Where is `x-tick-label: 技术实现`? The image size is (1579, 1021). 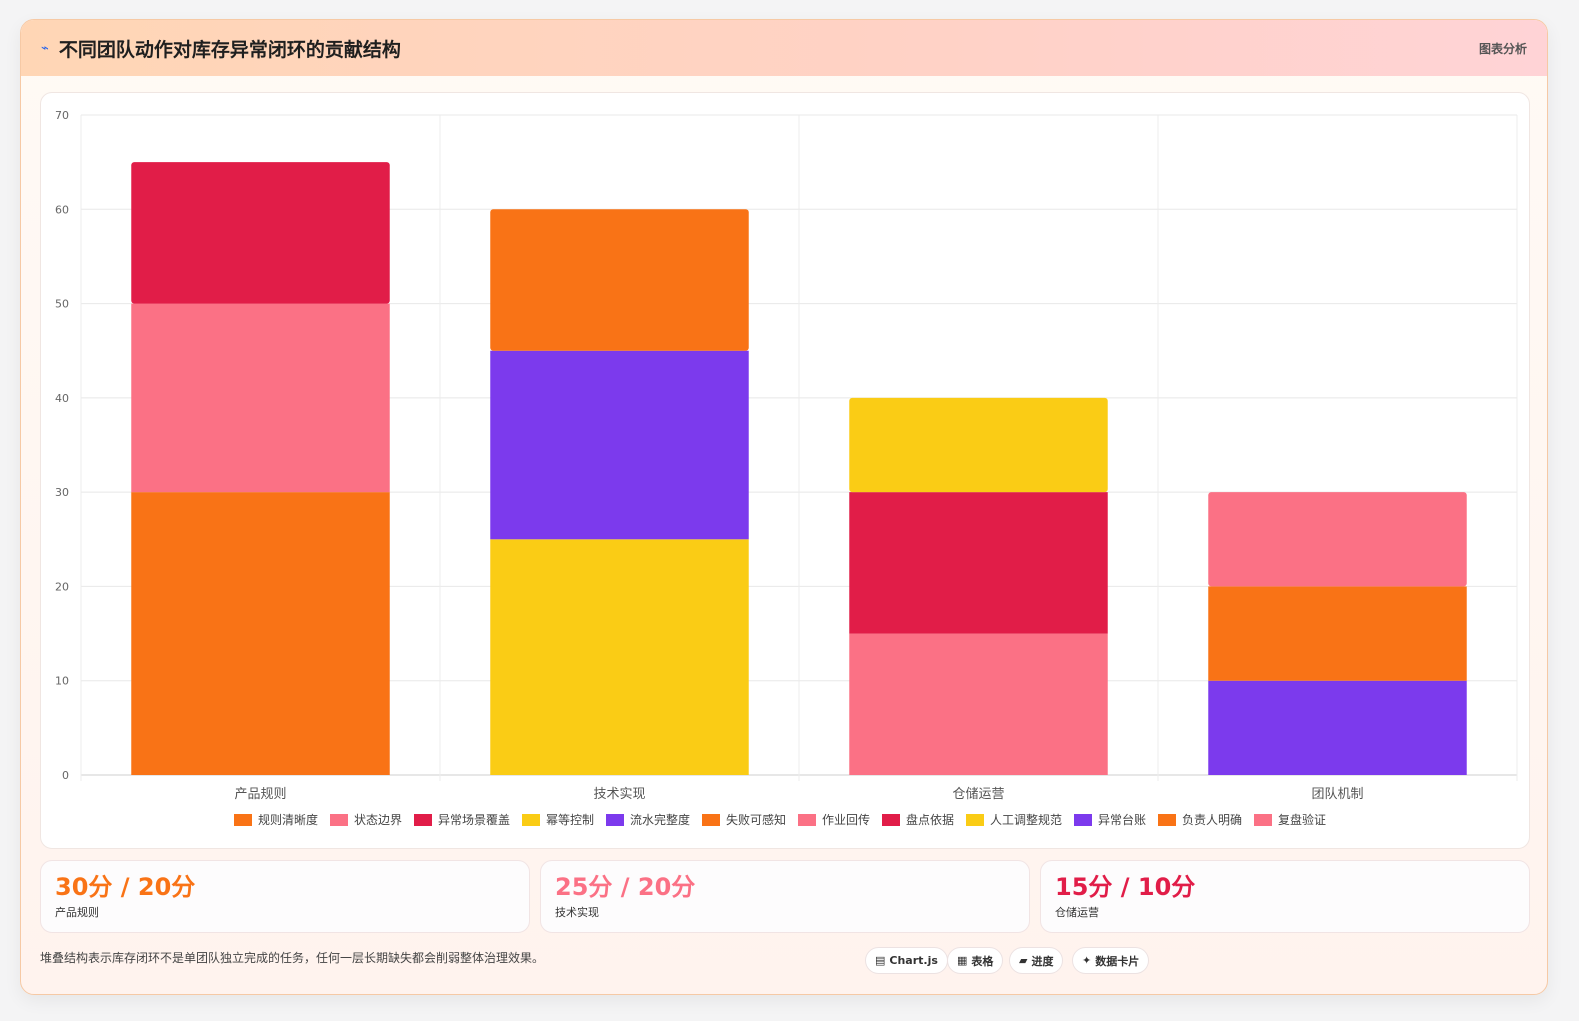 x-tick-label: 技术实现 is located at coordinates (619, 794).